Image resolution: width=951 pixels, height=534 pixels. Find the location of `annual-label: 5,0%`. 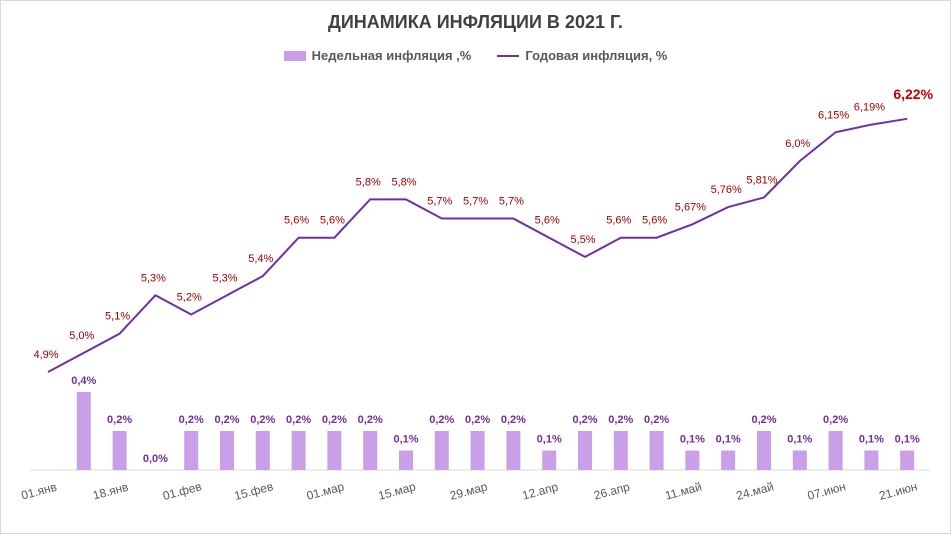

annual-label: 5,0% is located at coordinates (81, 336).